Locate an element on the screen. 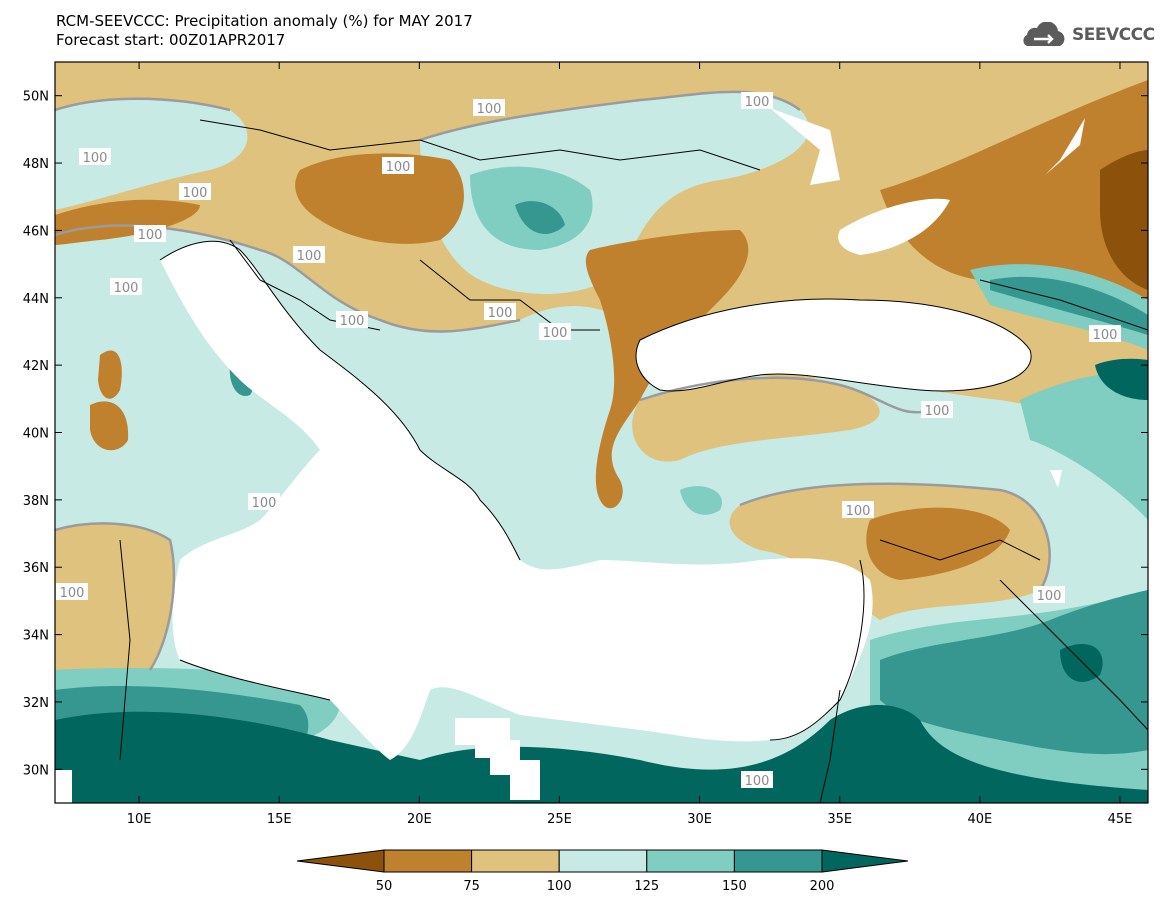 This screenshot has height=907, width=1165. x-tick-label: 35E is located at coordinates (839, 819).